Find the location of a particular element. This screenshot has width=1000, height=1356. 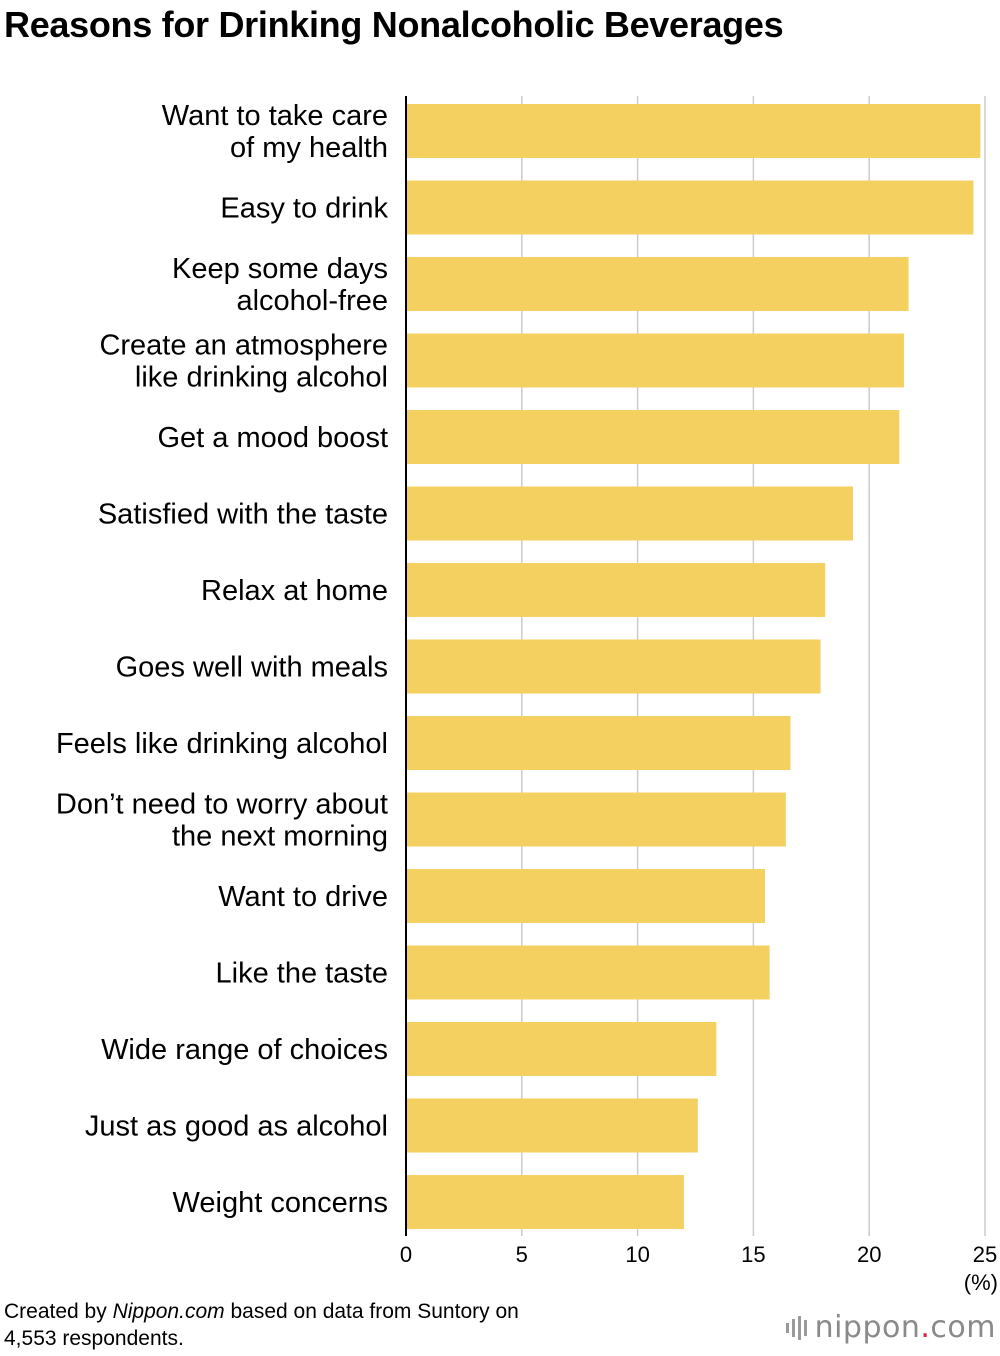

category-label: Like the taste is located at coordinates (302, 974).